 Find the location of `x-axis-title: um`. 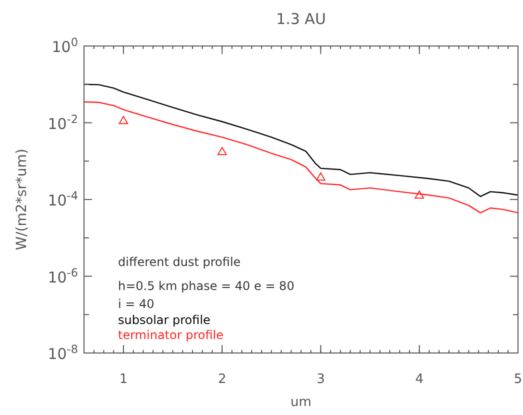

x-axis-title: um is located at coordinates (301, 402).